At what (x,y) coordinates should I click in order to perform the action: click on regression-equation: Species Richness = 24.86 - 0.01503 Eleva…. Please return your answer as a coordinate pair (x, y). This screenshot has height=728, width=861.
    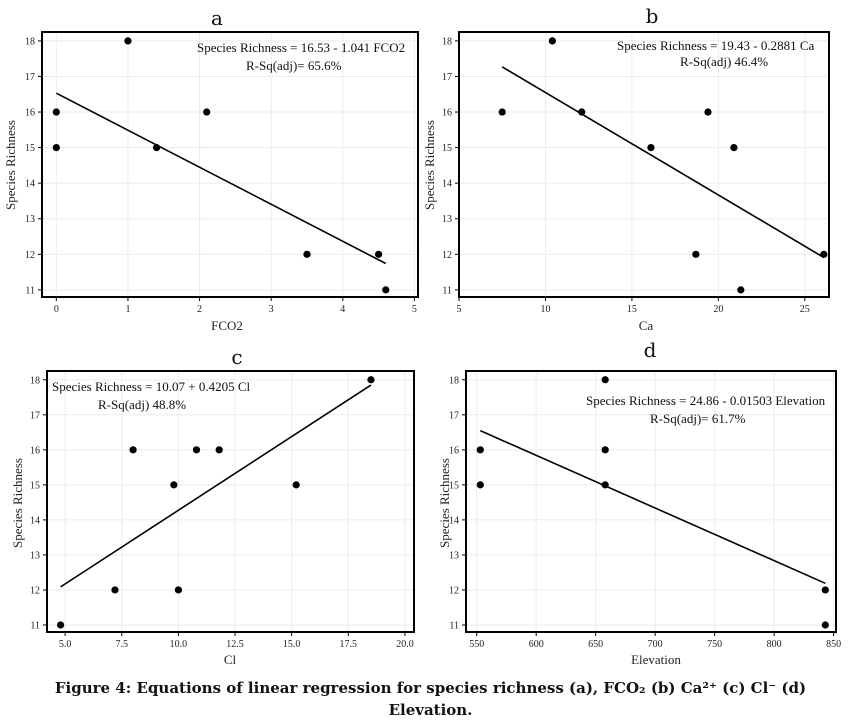
    Looking at the image, I should click on (706, 400).